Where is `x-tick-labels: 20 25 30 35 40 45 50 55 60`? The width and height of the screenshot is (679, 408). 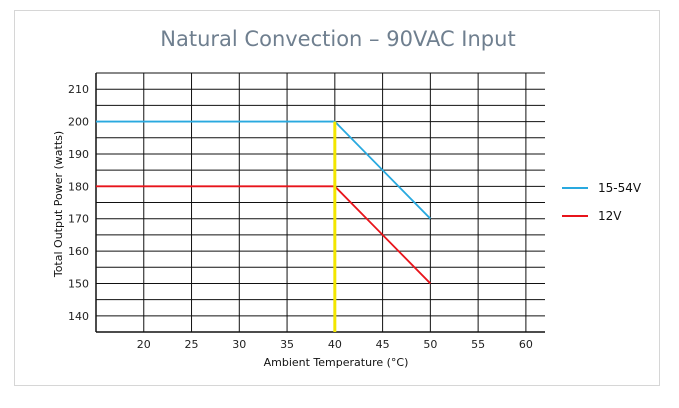
x-tick-labels: 20 25 30 35 40 45 50 55 60 is located at coordinates (335, 344).